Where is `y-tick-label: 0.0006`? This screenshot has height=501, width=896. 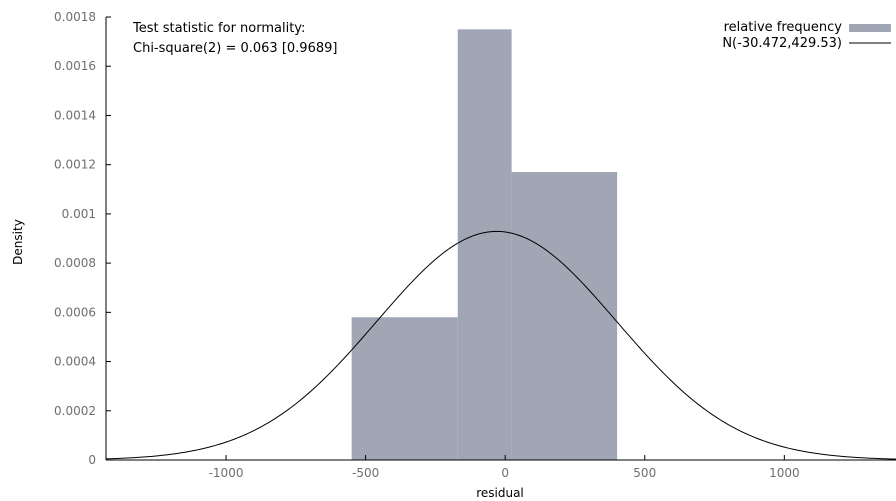 y-tick-label: 0.0006 is located at coordinates (75, 312).